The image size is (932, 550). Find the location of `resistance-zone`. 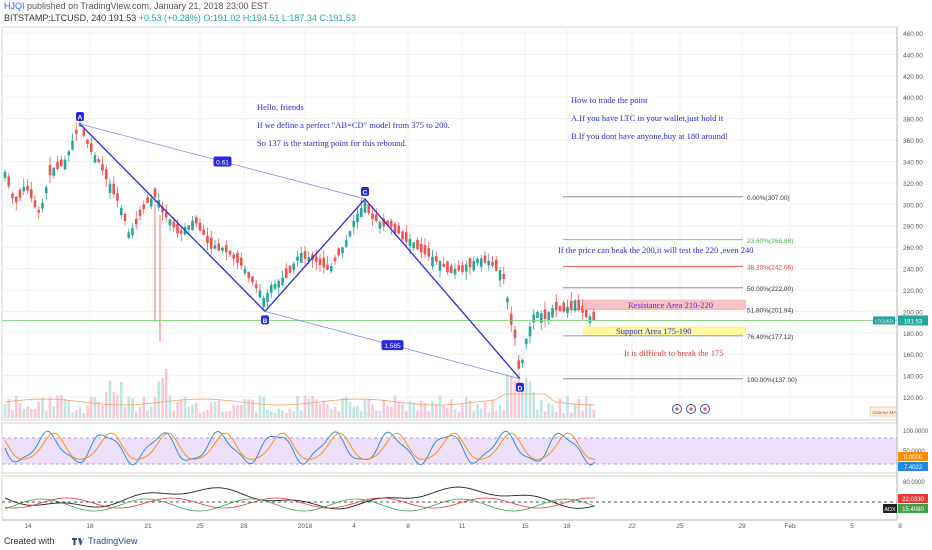

resistance-zone is located at coordinates (664, 304).